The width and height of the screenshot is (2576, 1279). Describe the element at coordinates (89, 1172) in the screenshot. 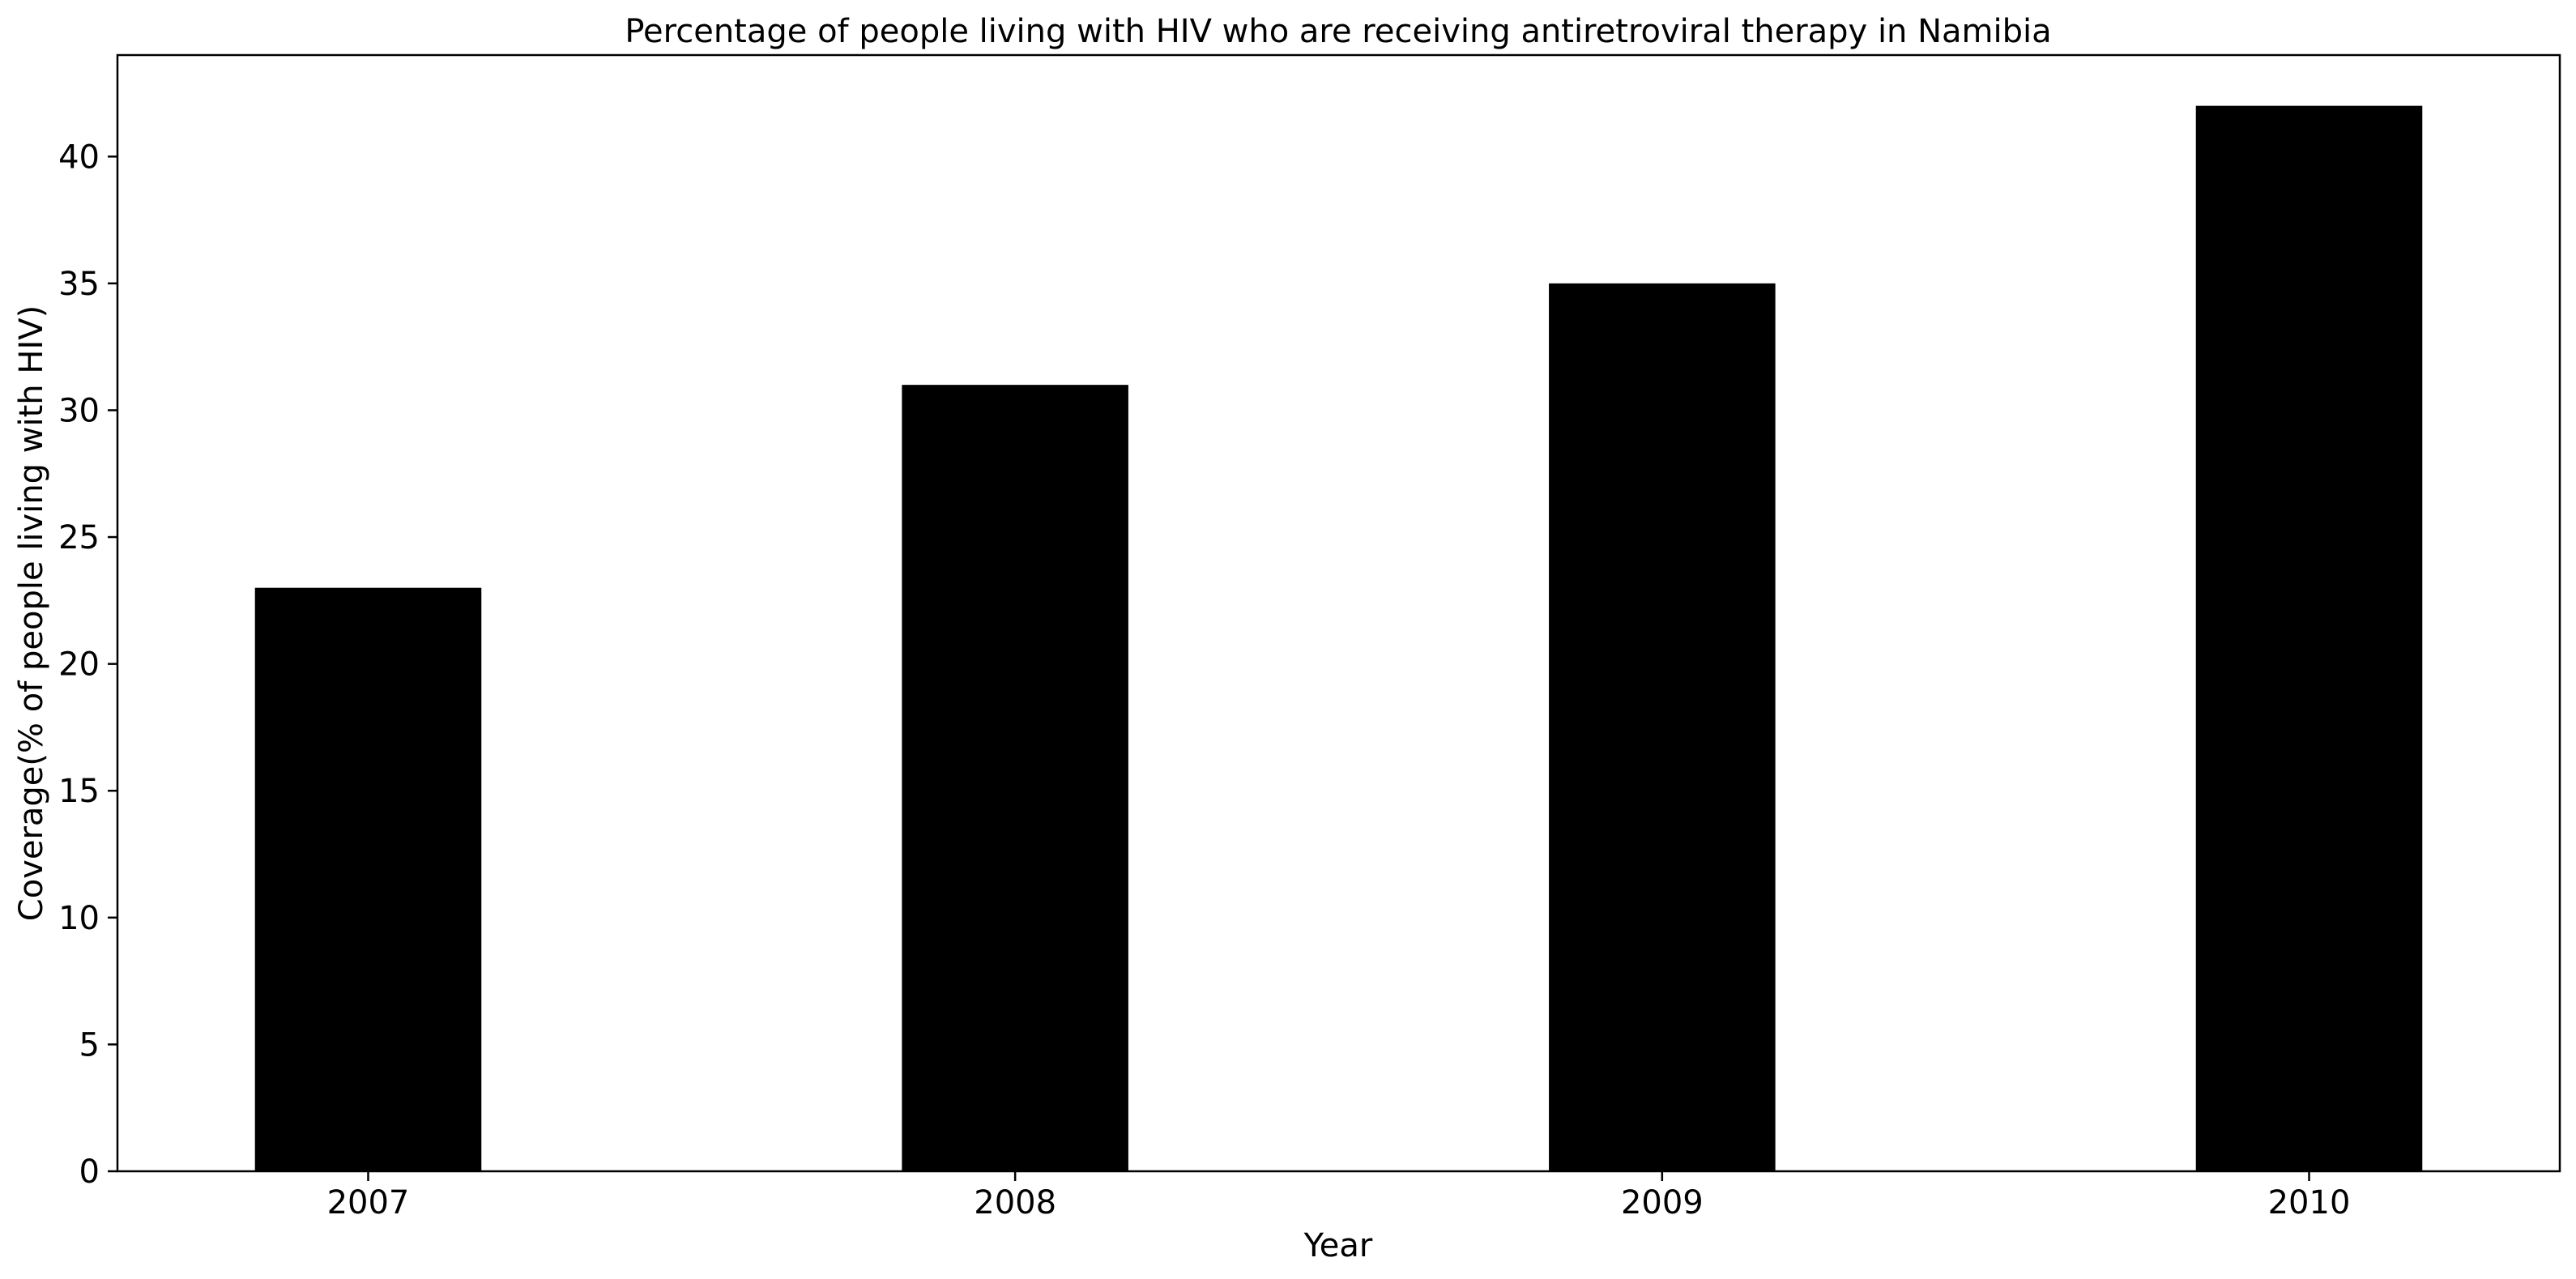

I see `y-tick-label-0: 0` at that location.